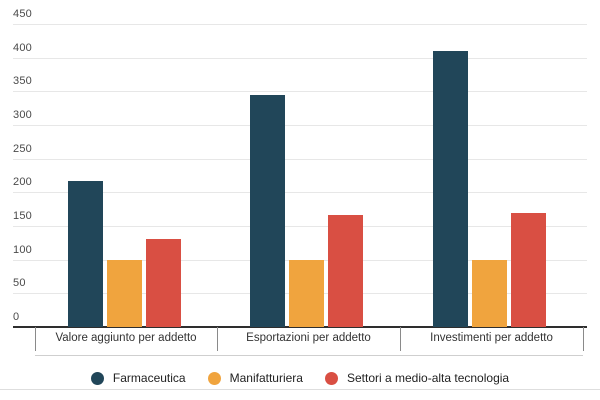  What do you see at coordinates (22, 148) in the screenshot?
I see `y-axis-tick-label: 250` at bounding box center [22, 148].